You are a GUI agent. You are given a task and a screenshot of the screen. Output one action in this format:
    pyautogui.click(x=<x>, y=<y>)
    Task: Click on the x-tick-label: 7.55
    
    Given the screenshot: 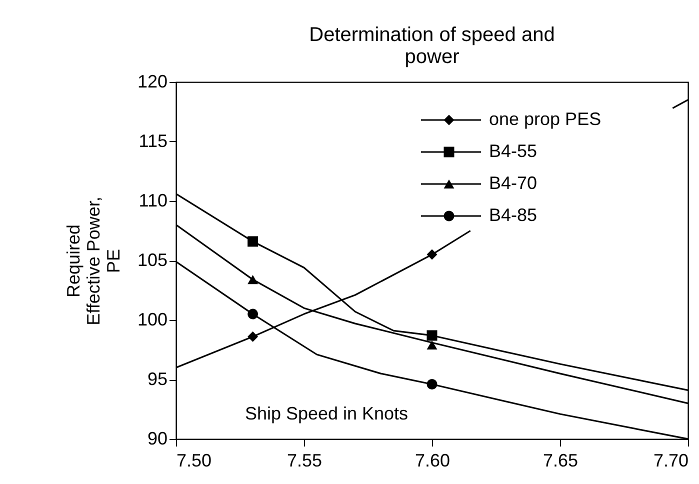 What is the action you would take?
    pyautogui.click(x=304, y=460)
    